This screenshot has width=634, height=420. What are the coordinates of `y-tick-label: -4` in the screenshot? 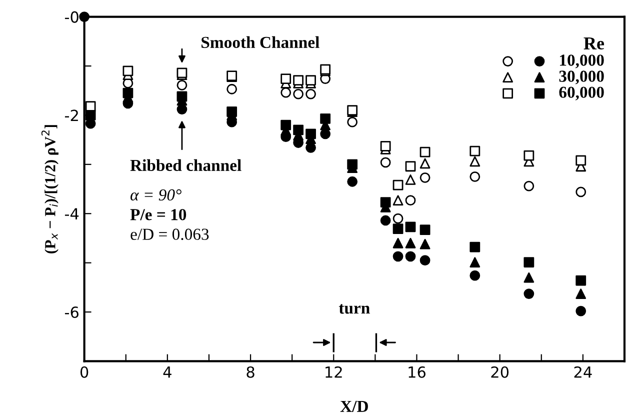 It's located at (71, 214).